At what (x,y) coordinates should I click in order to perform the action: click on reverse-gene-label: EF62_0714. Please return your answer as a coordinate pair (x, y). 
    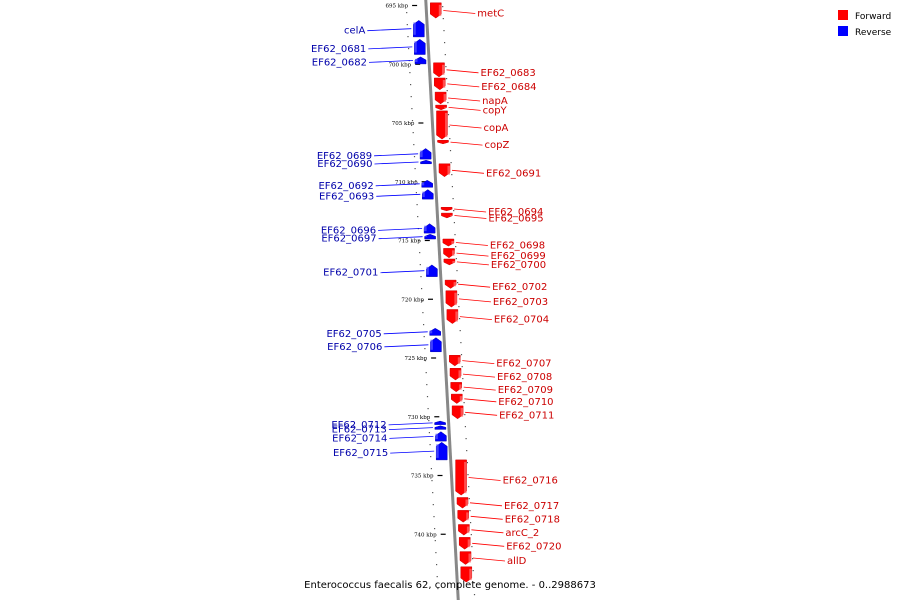
    Looking at the image, I should click on (359, 438).